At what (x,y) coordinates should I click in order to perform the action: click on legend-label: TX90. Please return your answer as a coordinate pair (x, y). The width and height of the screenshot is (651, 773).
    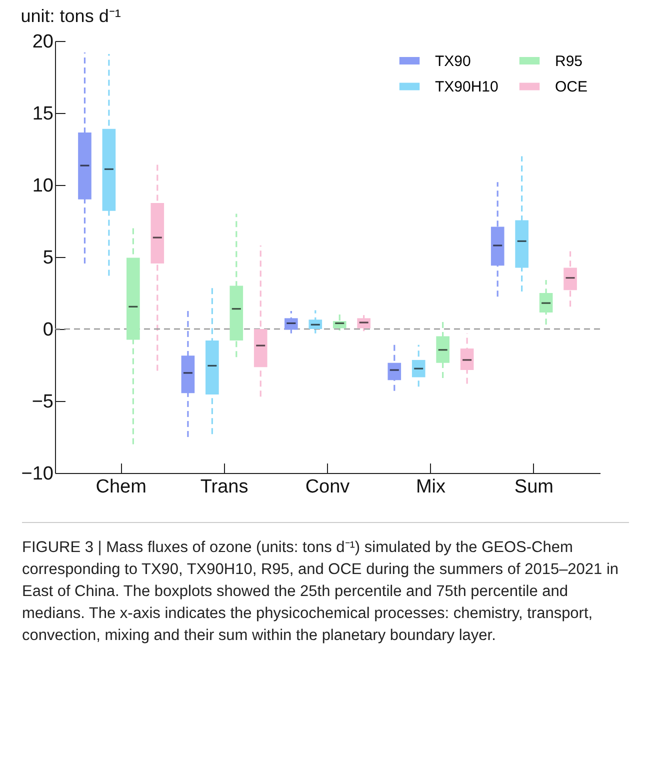
    Looking at the image, I should click on (453, 61).